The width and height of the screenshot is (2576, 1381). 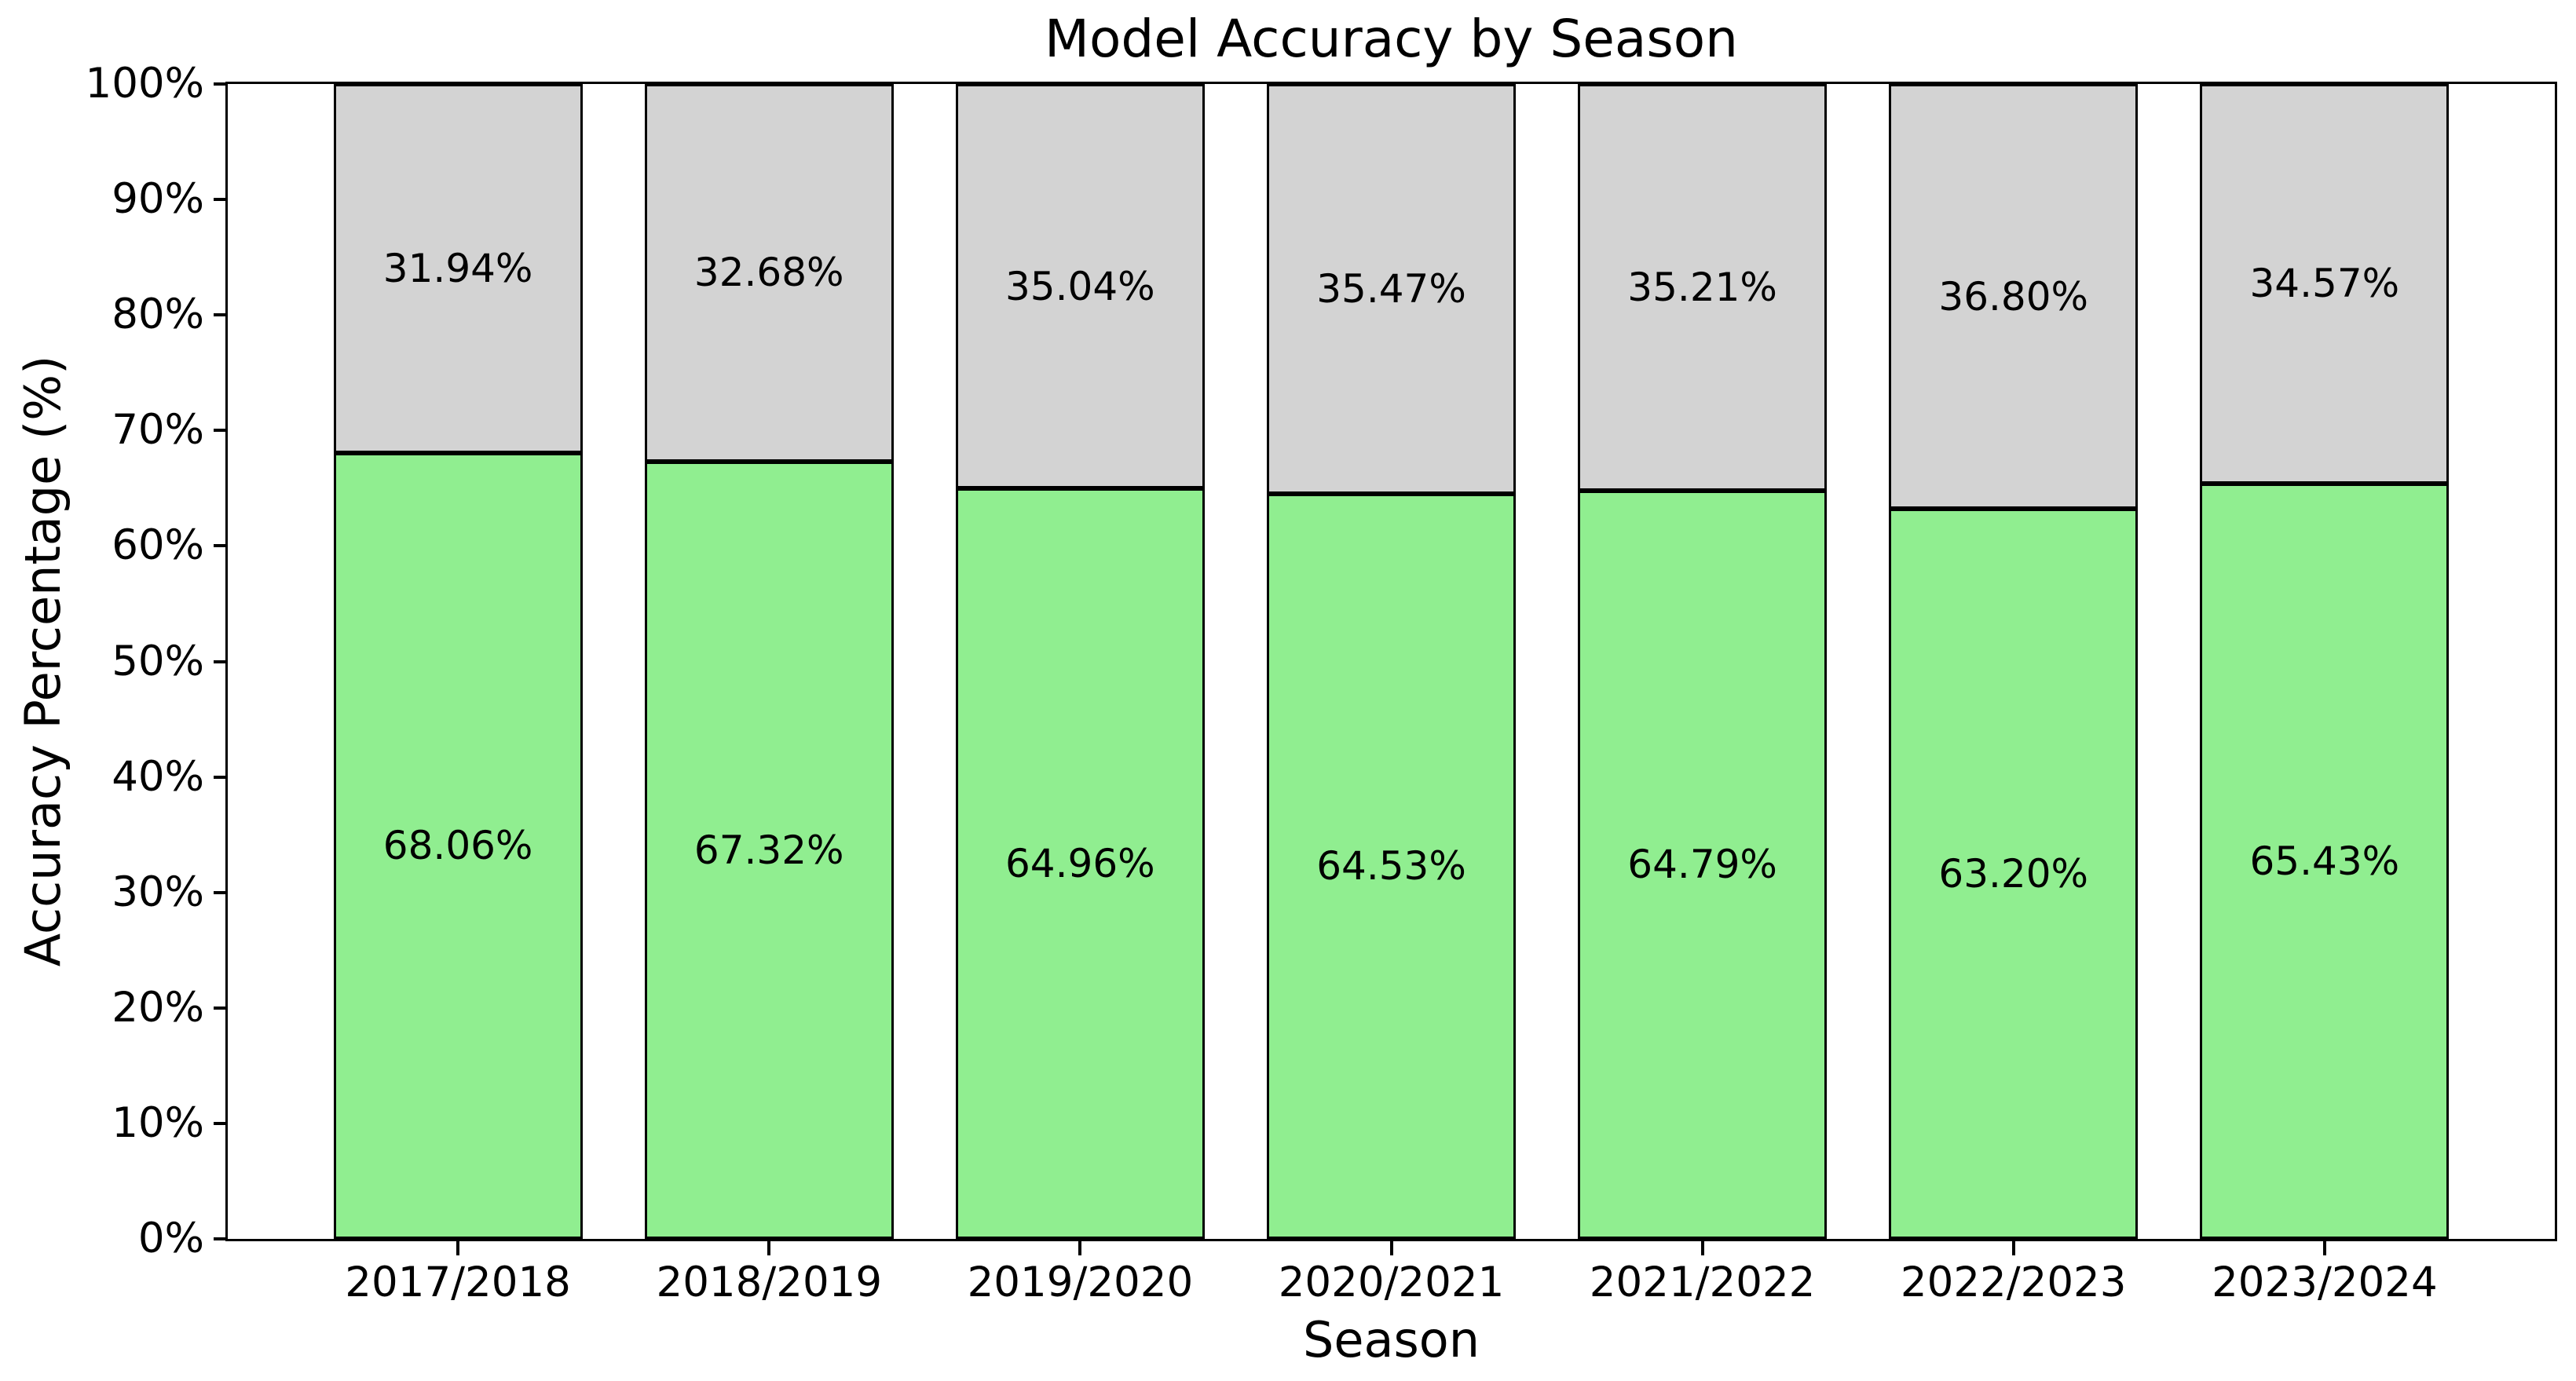 I want to click on bar-value-label: 63.20%, so click(x=2013, y=874).